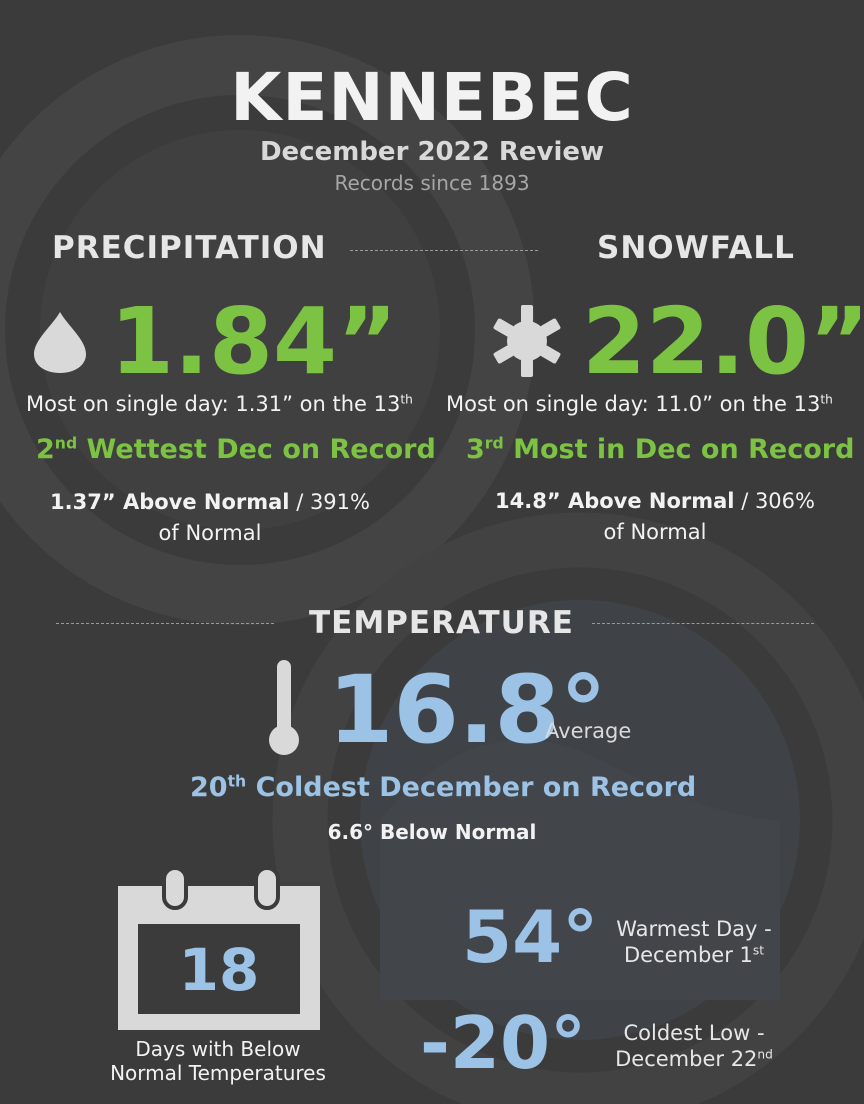 The width and height of the screenshot is (864, 1104). Describe the element at coordinates (660, 449) in the screenshot. I see `snowfall-rank: 3rd Most in Dec on Record` at that location.